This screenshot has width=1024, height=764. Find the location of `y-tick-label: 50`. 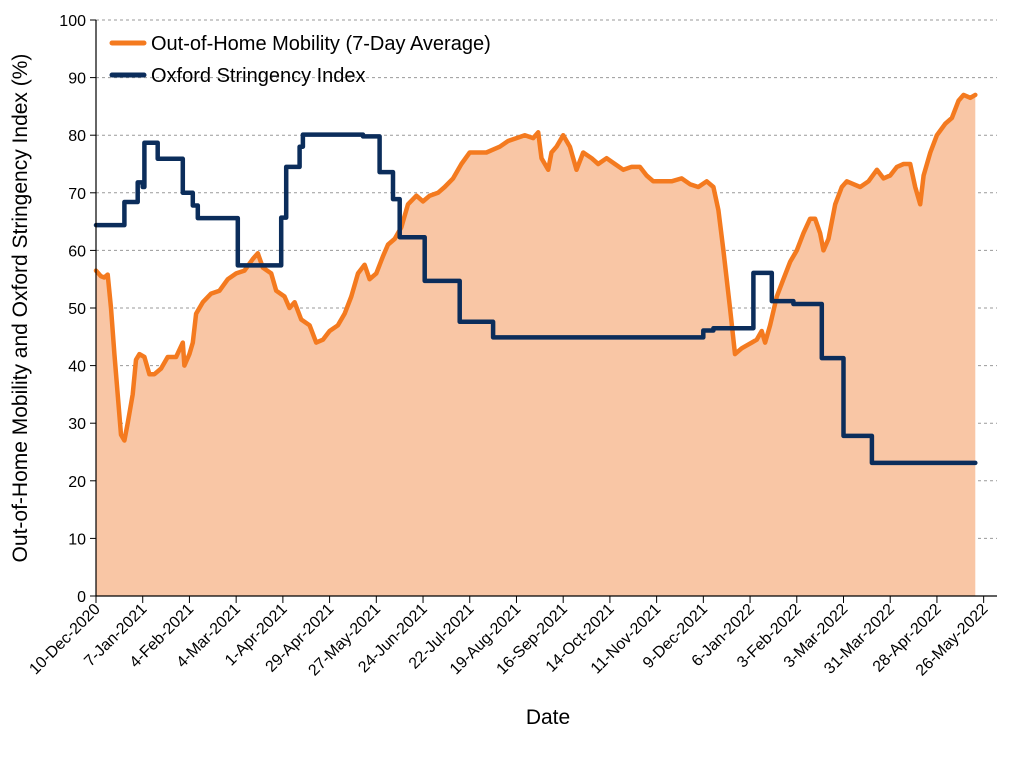

y-tick-label: 50 is located at coordinates (77, 309).